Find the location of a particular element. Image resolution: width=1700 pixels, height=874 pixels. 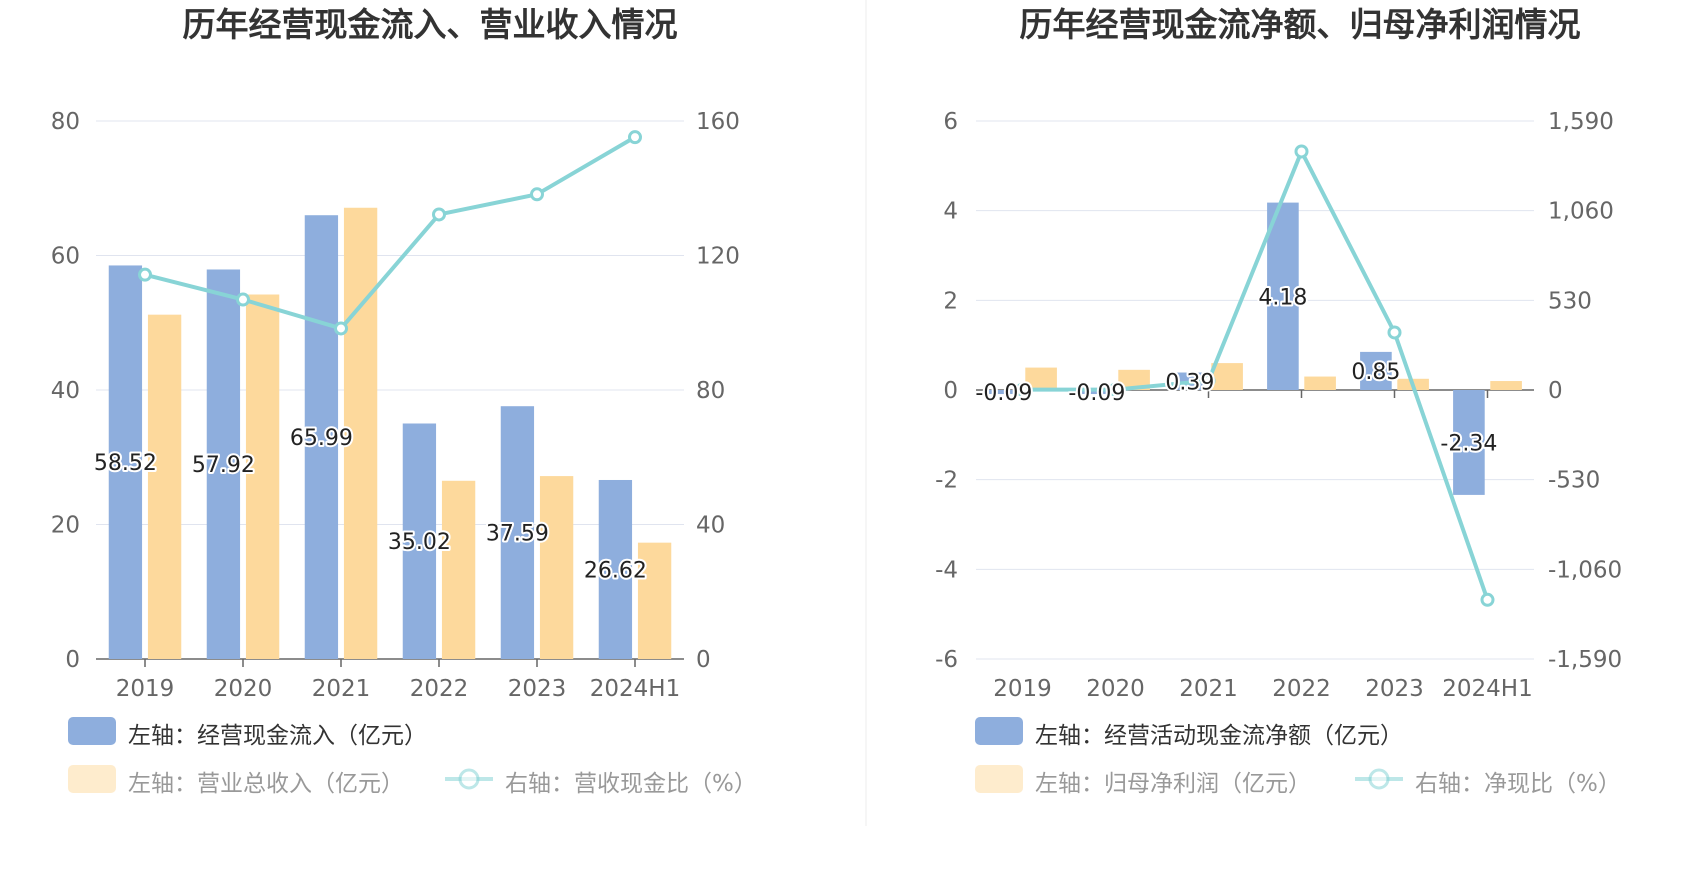

left-axis-tick-label: 60 is located at coordinates (65, 257).